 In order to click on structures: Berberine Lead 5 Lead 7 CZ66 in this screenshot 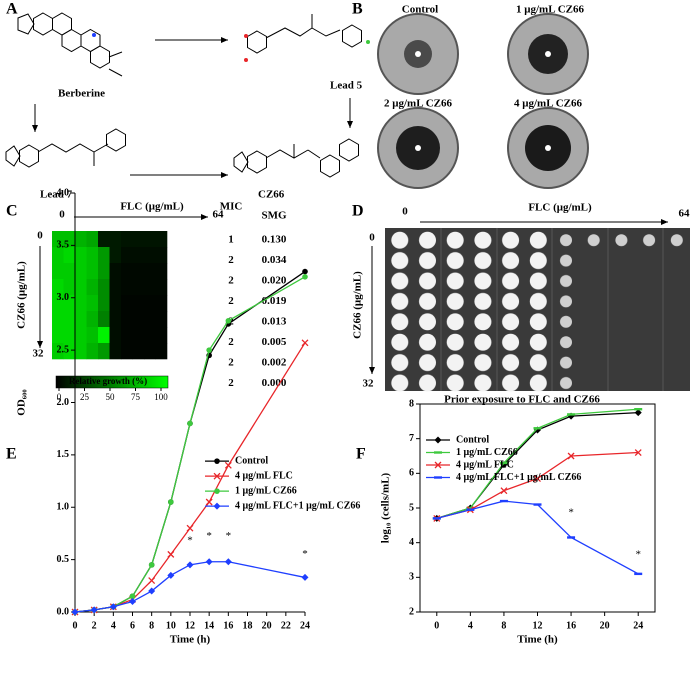, I will do `click(187, 106)`.